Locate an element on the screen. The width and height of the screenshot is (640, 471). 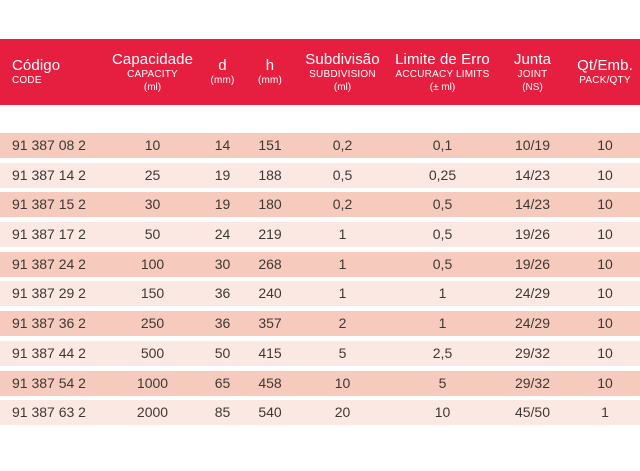
cell-height: 415 is located at coordinates (270, 352).